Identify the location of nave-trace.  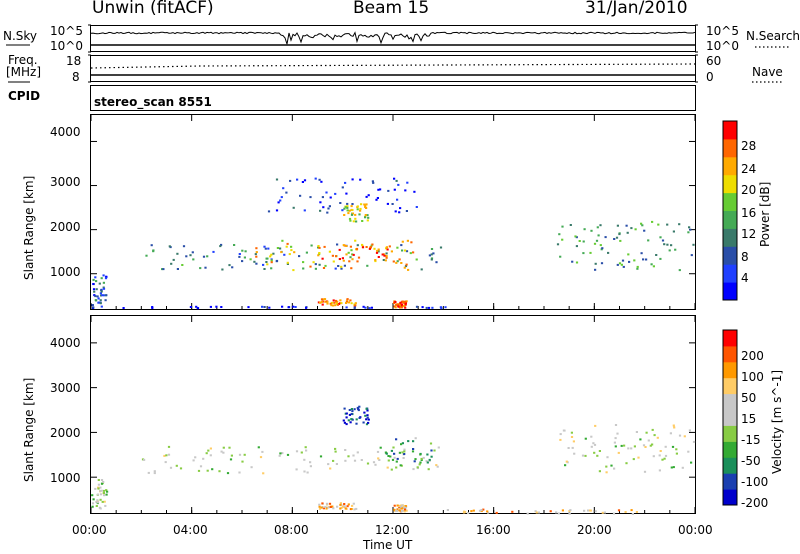
(393, 66).